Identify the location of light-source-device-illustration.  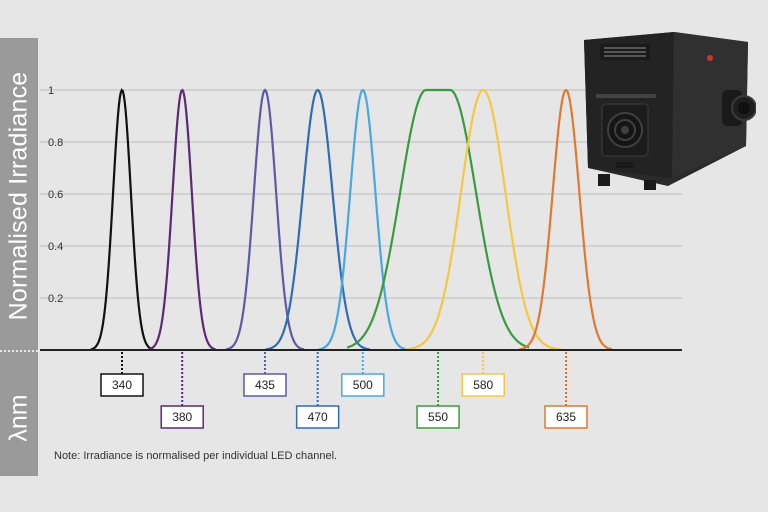
(670, 111).